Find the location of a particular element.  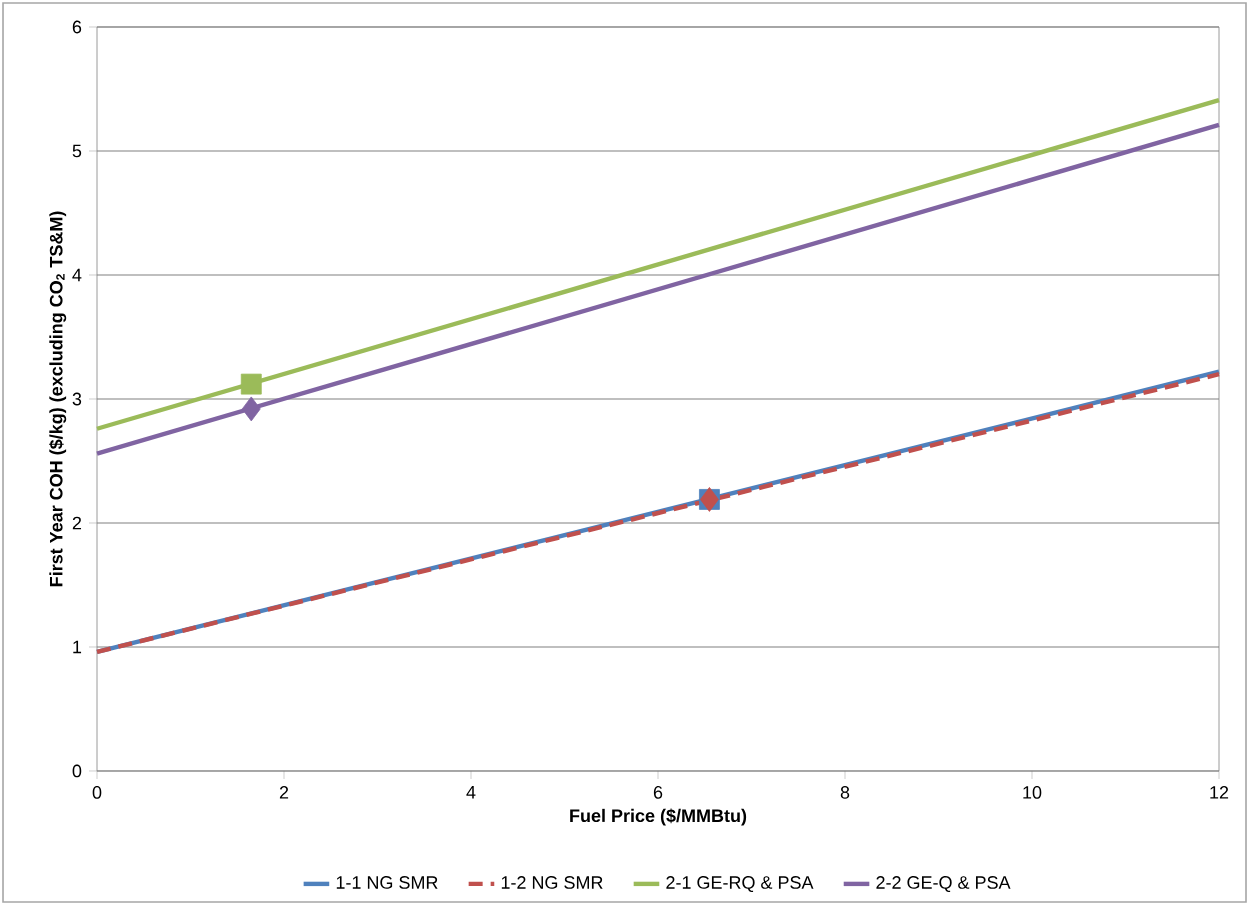

legend-label: 1-1 NG SMR is located at coordinates (387, 882).